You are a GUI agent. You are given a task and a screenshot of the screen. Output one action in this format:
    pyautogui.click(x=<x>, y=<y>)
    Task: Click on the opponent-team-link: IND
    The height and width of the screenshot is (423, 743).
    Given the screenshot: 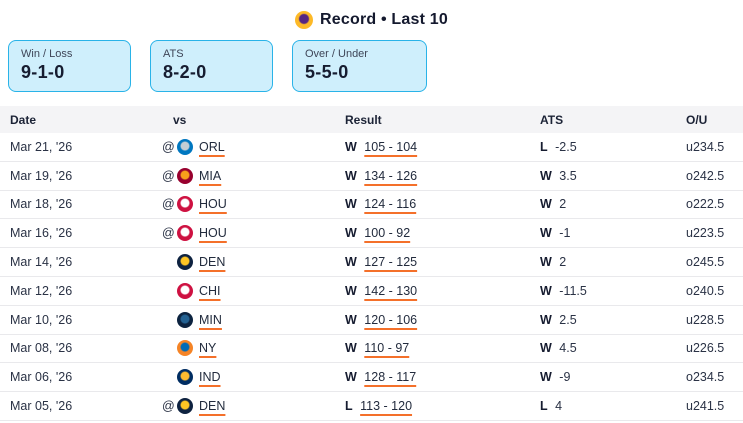 What is the action you would take?
    pyautogui.click(x=210, y=377)
    